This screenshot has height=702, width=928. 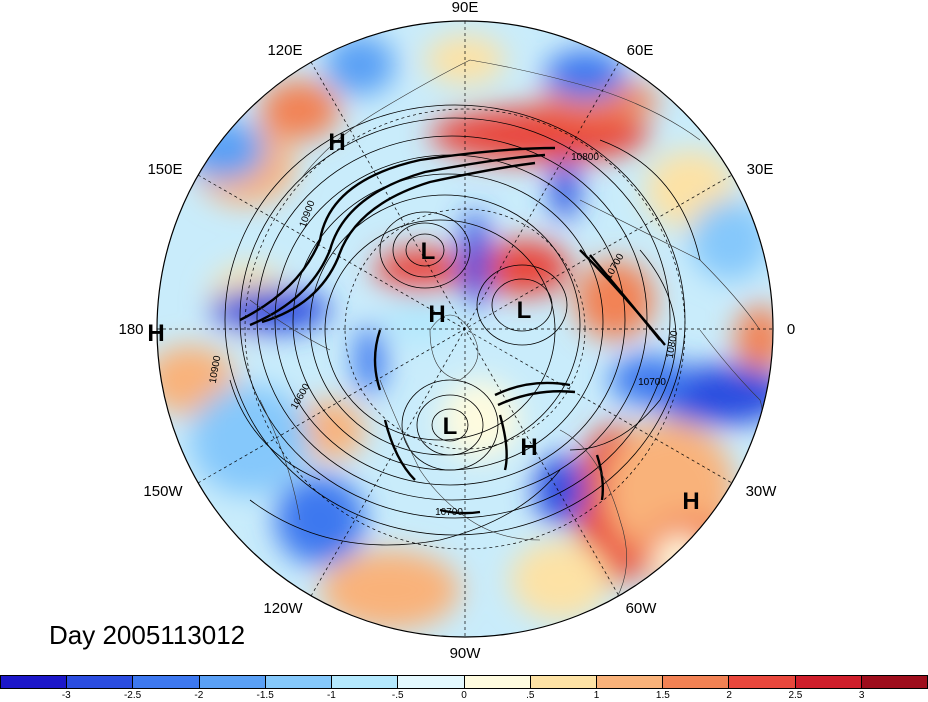 I want to click on lon-label-60w: 60W, so click(x=642, y=608).